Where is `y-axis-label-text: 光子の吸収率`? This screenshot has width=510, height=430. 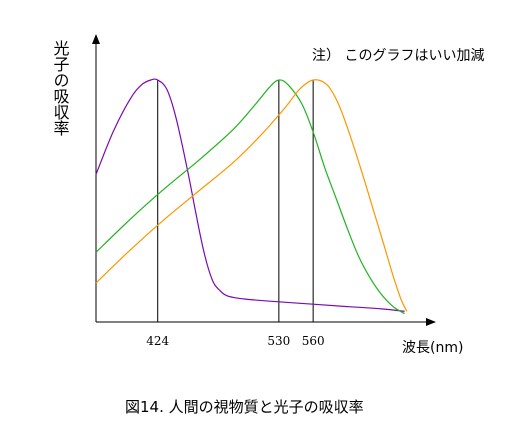
y-axis-label-text: 光子の吸収率 is located at coordinates (60, 88).